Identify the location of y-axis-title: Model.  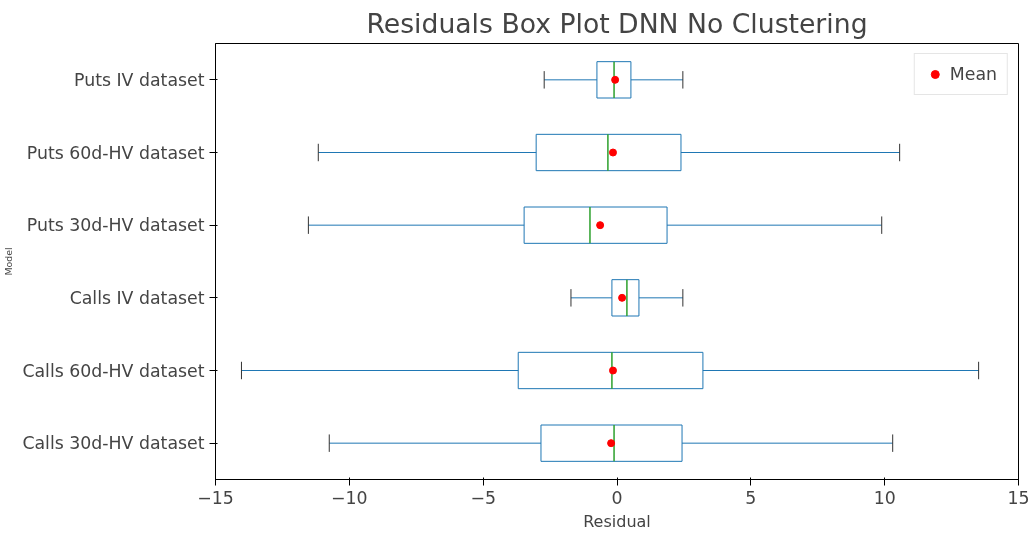
(9, 261).